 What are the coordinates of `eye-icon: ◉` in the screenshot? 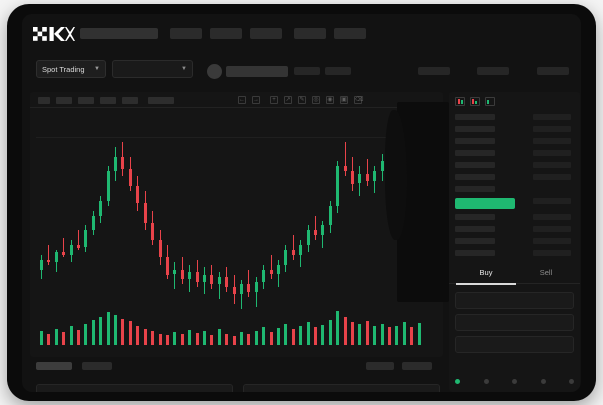 It's located at (330, 100).